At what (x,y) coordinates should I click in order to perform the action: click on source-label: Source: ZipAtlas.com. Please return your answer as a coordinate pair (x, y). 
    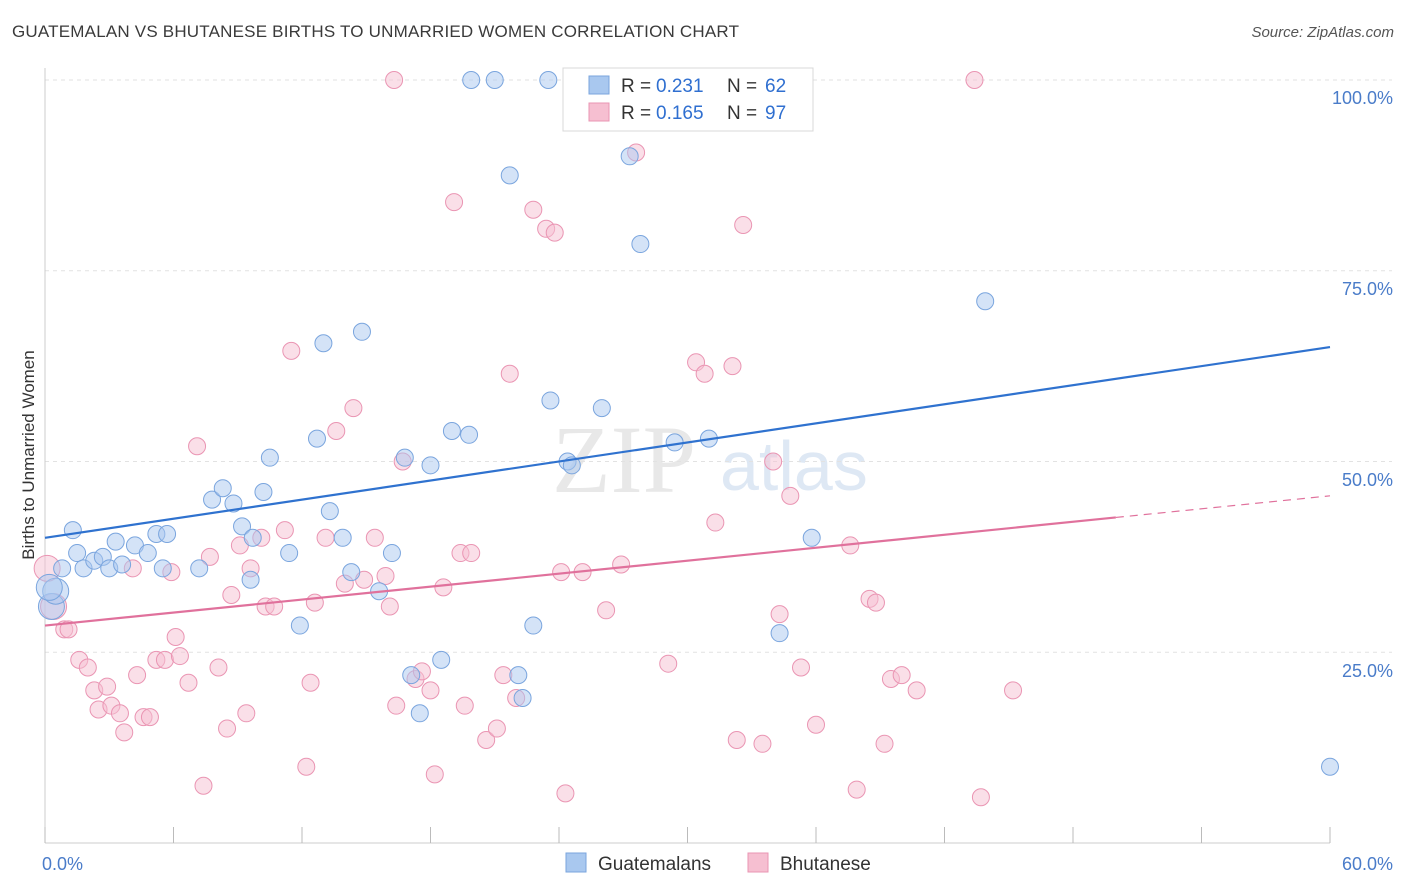
    Looking at the image, I should click on (1322, 32).